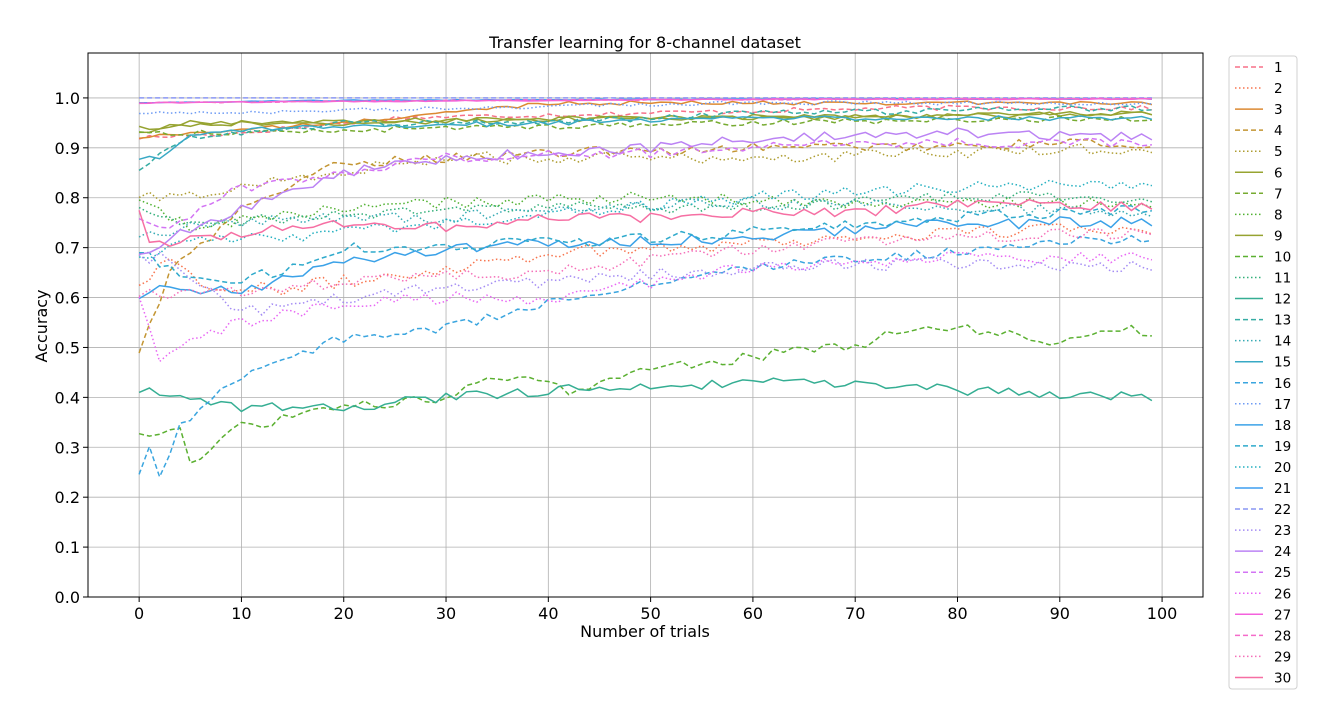  Describe the element at coordinates (1263, 279) in the screenshot. I see `legend-item: 11` at that location.